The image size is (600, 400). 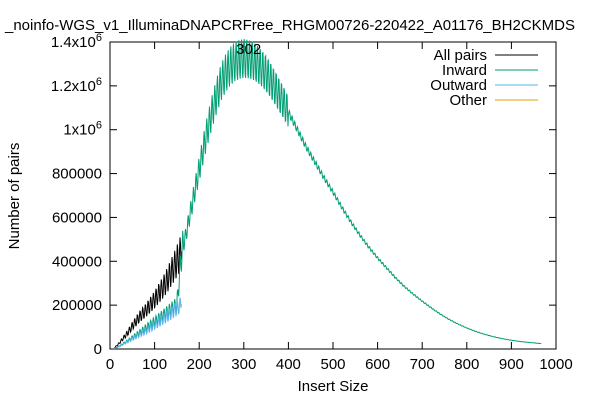 I want to click on peak-annotation: 302, so click(x=248, y=49).